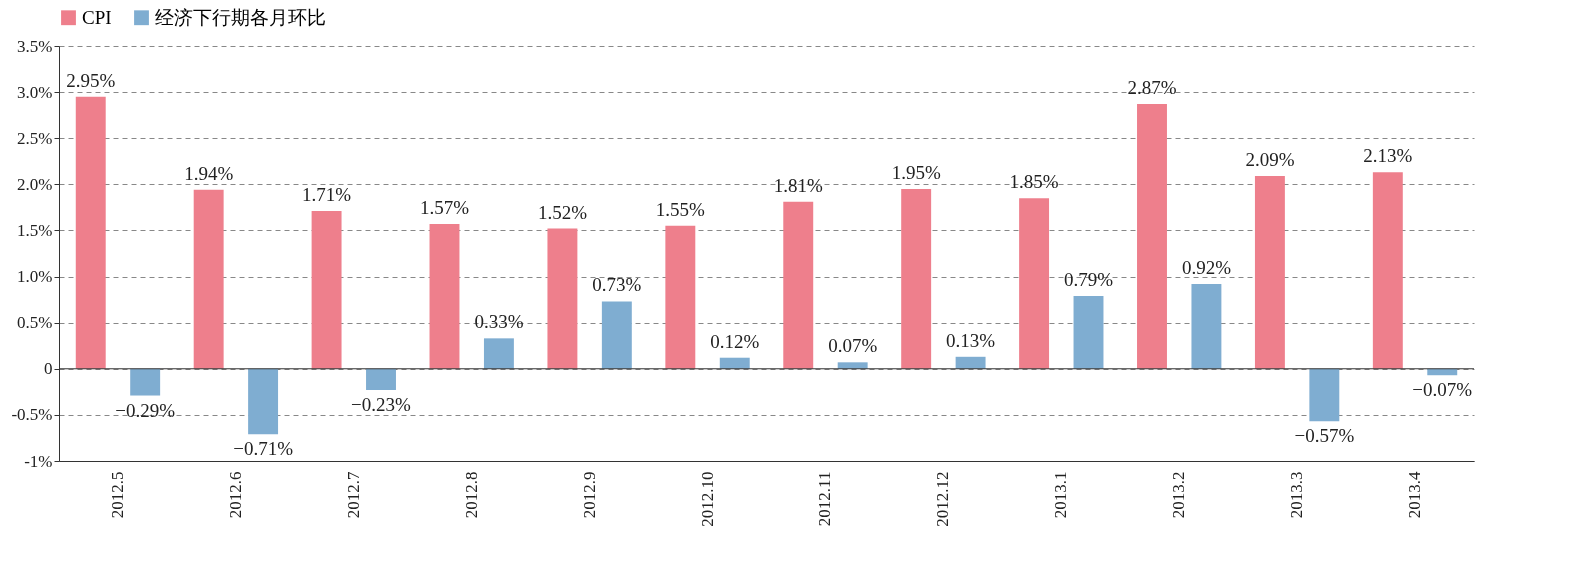  Describe the element at coordinates (35, 277) in the screenshot. I see `y-tick-label: 1.0%` at that location.